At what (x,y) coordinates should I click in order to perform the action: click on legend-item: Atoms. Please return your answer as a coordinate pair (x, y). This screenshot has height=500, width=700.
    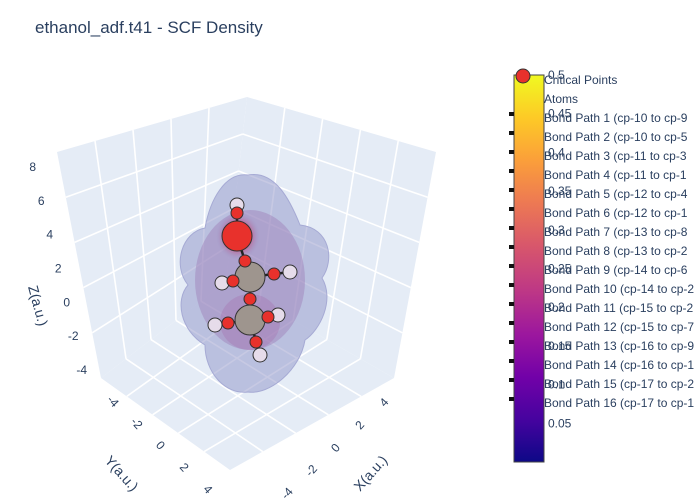
    Looking at the image, I should click on (561, 99).